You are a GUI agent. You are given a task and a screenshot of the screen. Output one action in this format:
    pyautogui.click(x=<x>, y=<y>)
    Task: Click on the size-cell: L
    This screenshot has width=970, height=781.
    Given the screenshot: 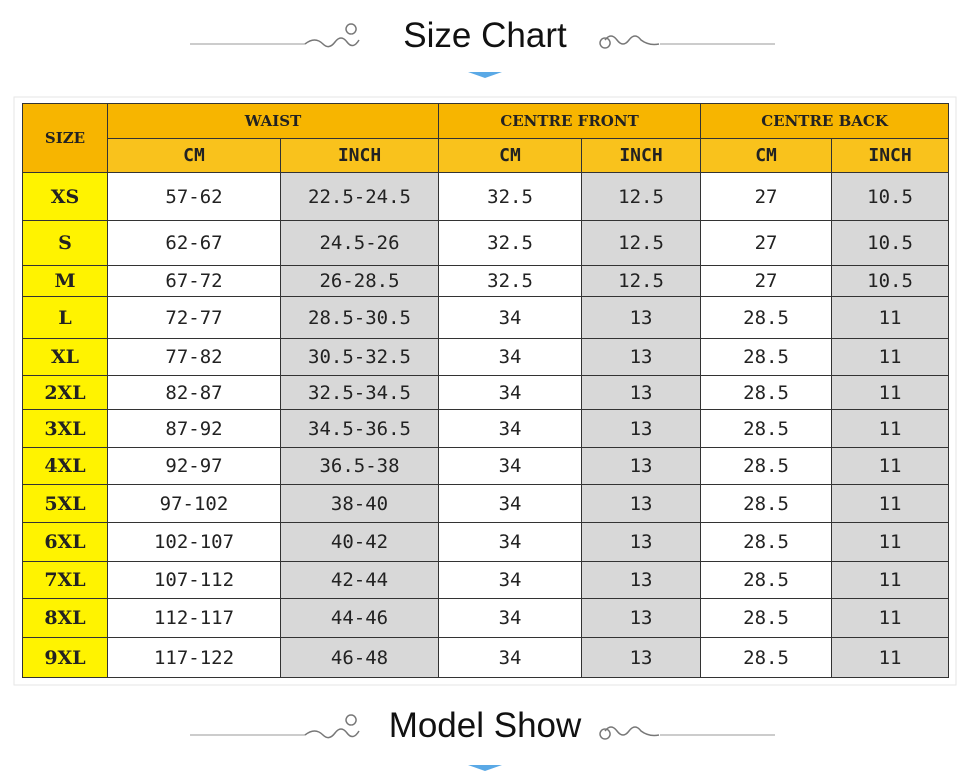 What is the action you would take?
    pyautogui.click(x=65, y=317)
    